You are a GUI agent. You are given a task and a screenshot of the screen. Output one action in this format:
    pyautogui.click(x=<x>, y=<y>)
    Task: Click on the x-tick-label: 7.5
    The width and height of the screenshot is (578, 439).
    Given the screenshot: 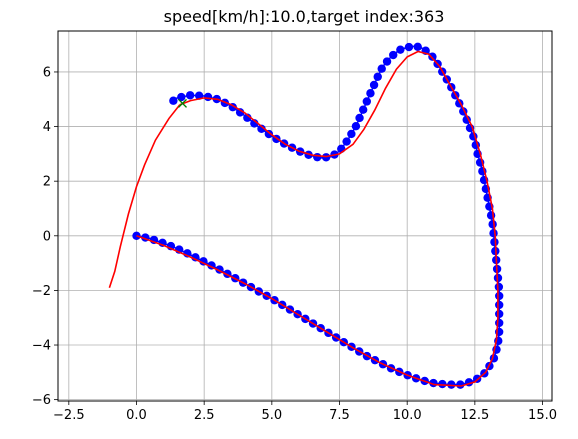 What is the action you would take?
    pyautogui.click(x=339, y=415)
    